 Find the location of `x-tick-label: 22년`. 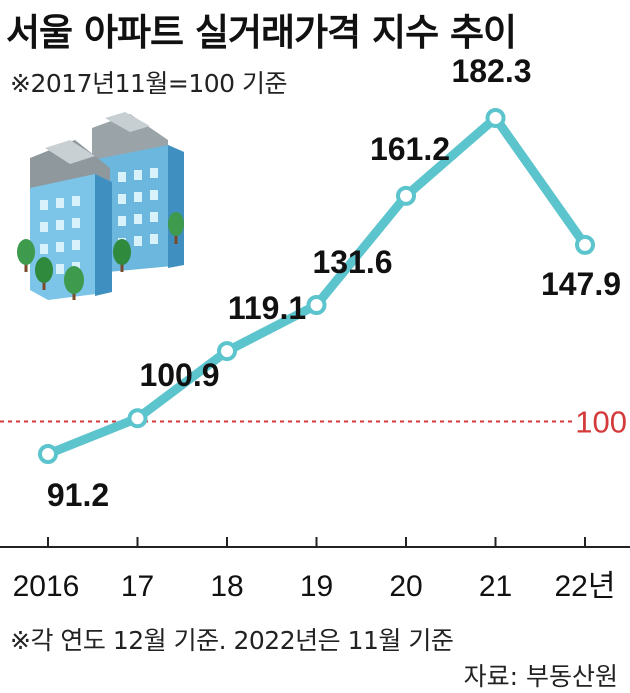

x-tick-label: 22년 is located at coordinates (585, 586).